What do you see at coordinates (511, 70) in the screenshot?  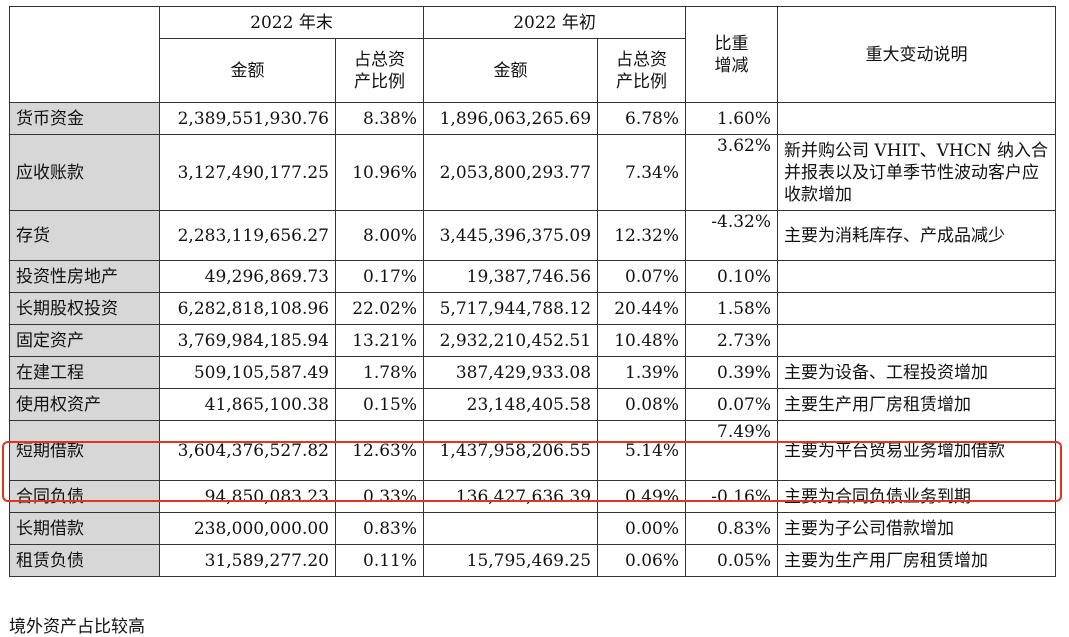 I see `header-amount-begin: 金额` at bounding box center [511, 70].